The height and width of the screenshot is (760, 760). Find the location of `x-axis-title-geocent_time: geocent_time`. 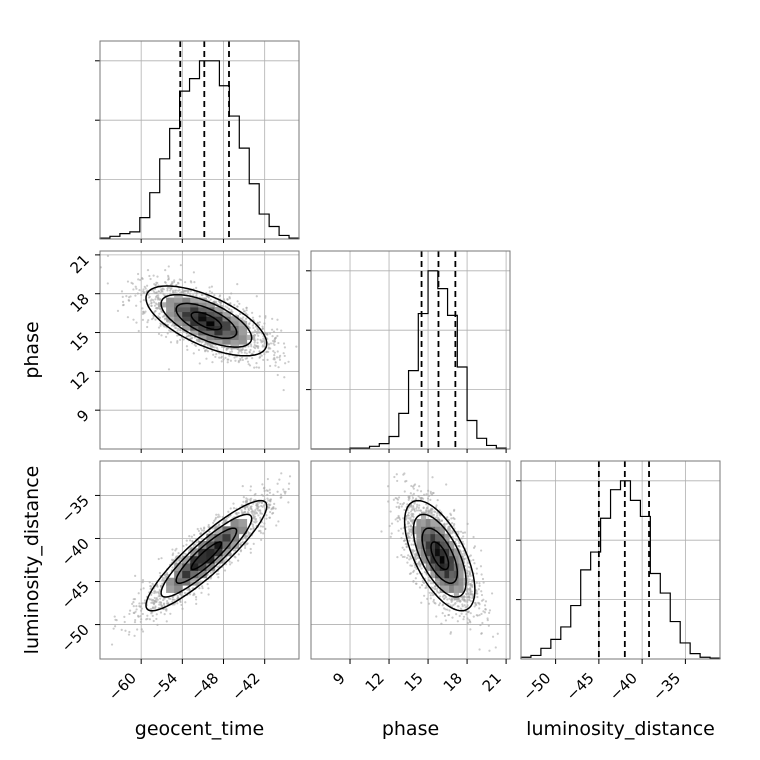

x-axis-title-geocent_time: geocent_time is located at coordinates (199, 729).